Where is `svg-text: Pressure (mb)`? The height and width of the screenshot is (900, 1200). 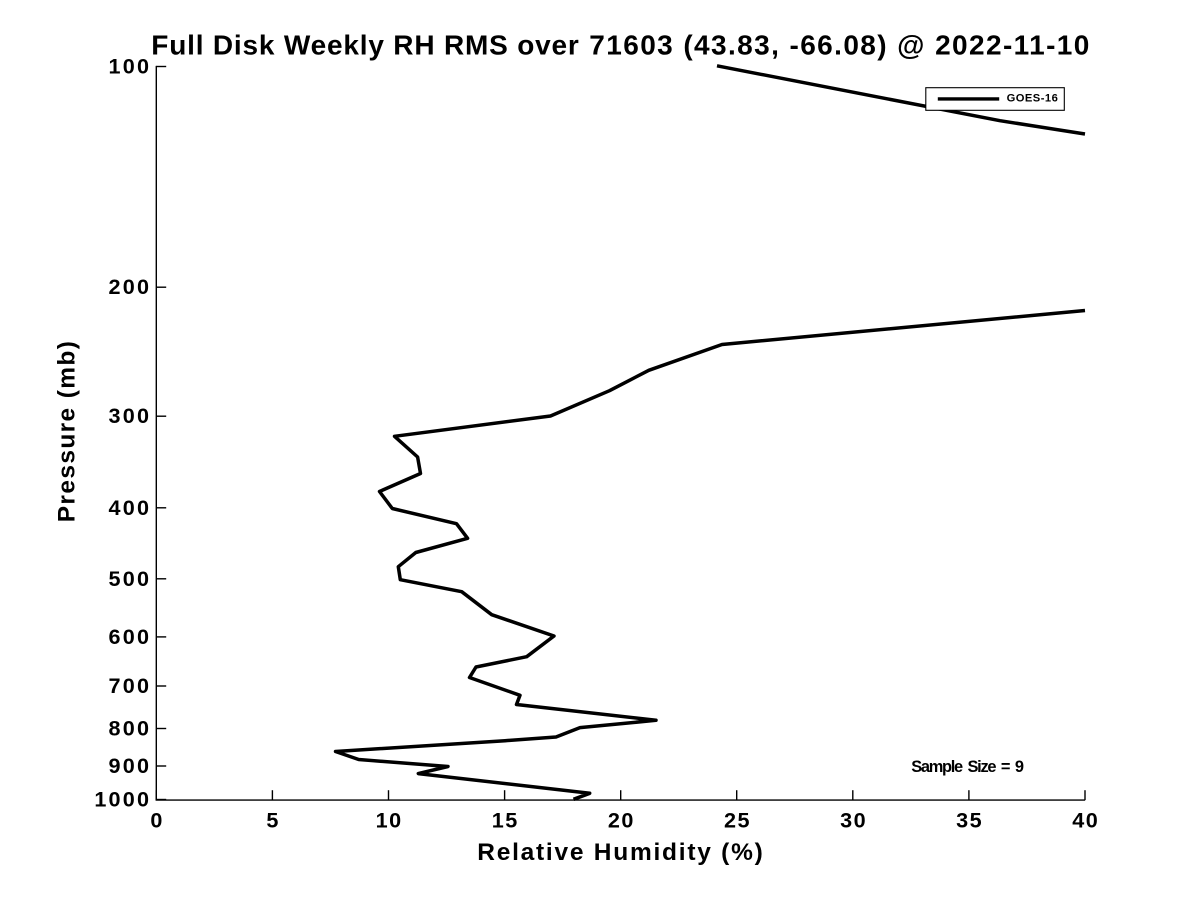
svg-text: Pressure (mb) is located at coordinates (67, 431).